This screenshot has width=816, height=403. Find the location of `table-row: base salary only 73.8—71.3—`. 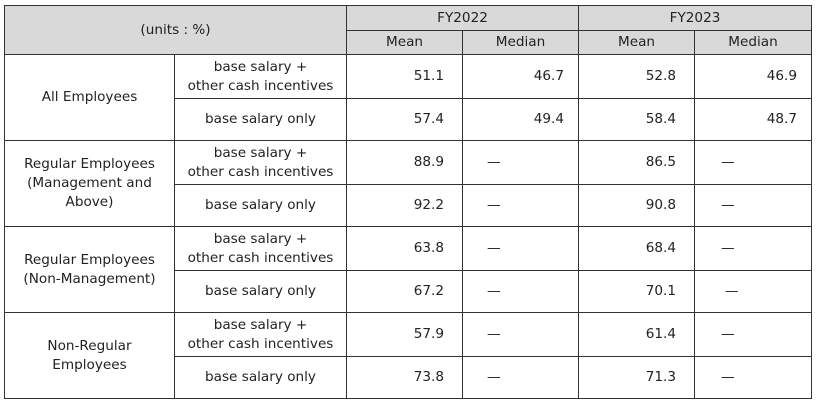

table-row: base salary only 73.8—71.3— is located at coordinates (409, 377).